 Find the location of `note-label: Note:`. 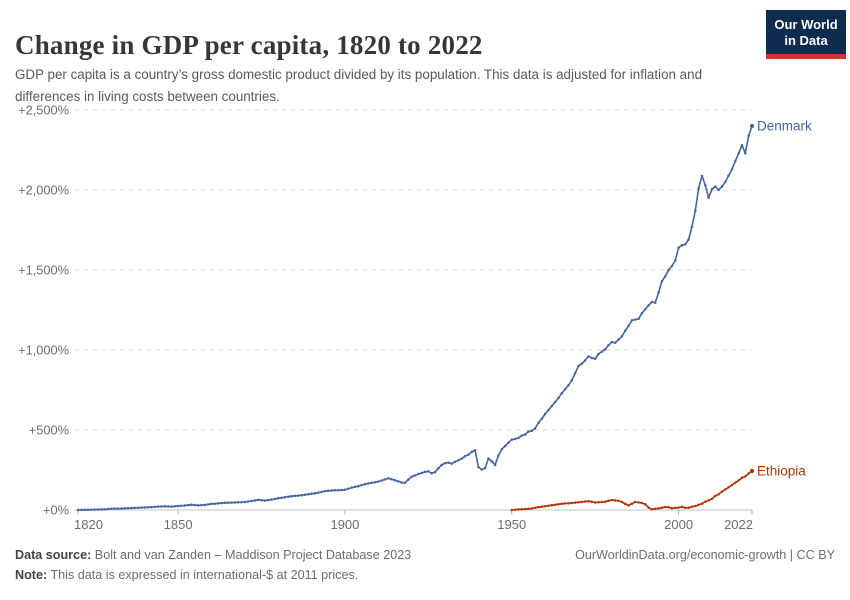

note-label: Note: is located at coordinates (31, 575).